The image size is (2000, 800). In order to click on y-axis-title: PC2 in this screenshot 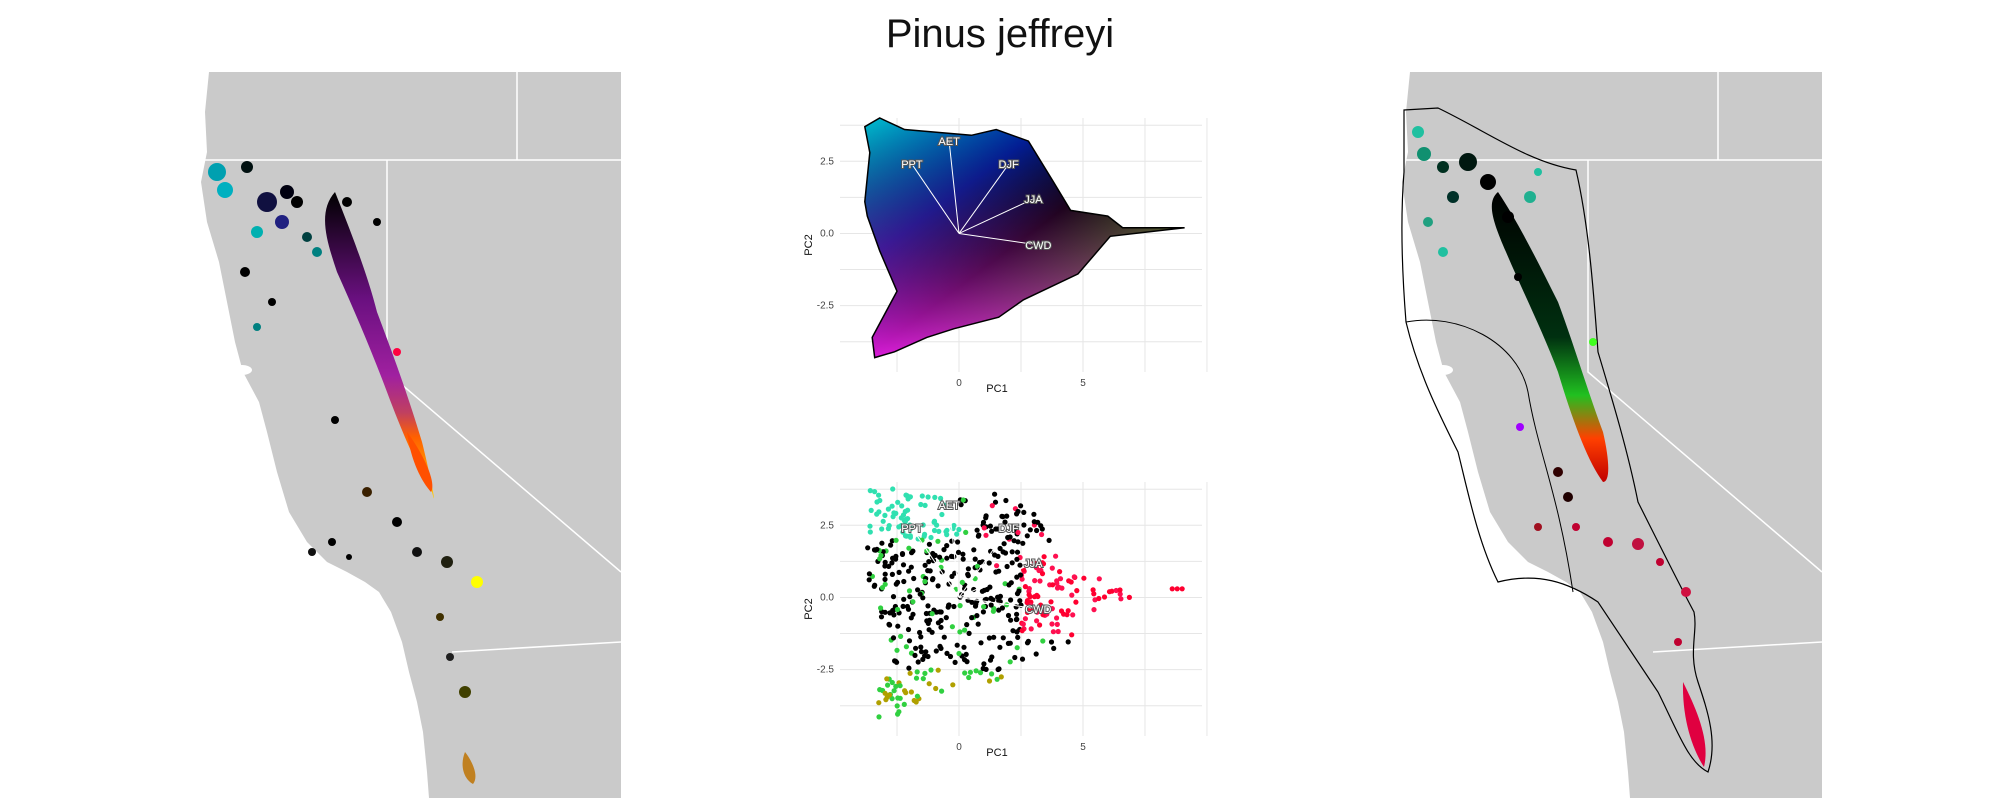, I will do `click(809, 608)`.